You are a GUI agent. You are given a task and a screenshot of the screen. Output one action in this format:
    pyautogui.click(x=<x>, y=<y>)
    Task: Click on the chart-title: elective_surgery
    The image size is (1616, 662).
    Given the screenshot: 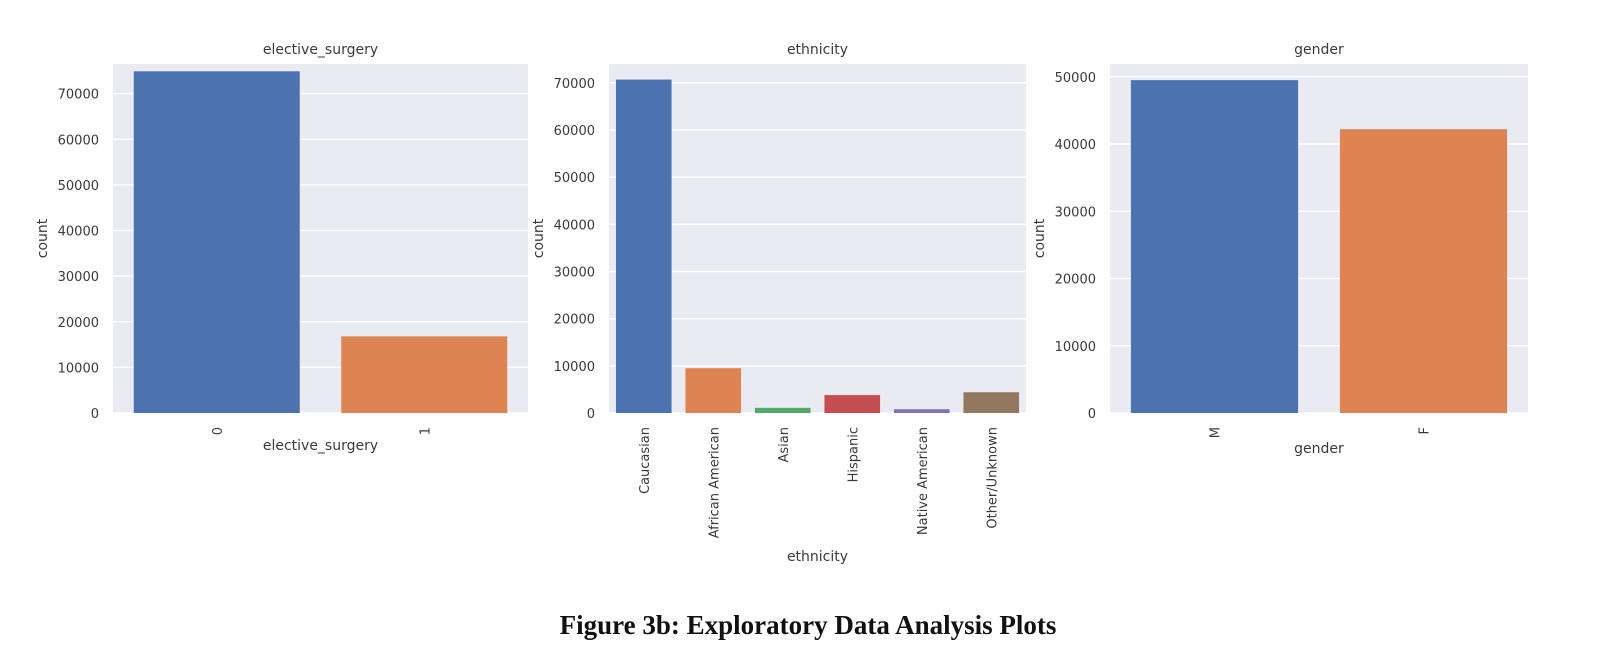 What is the action you would take?
    pyautogui.click(x=320, y=50)
    